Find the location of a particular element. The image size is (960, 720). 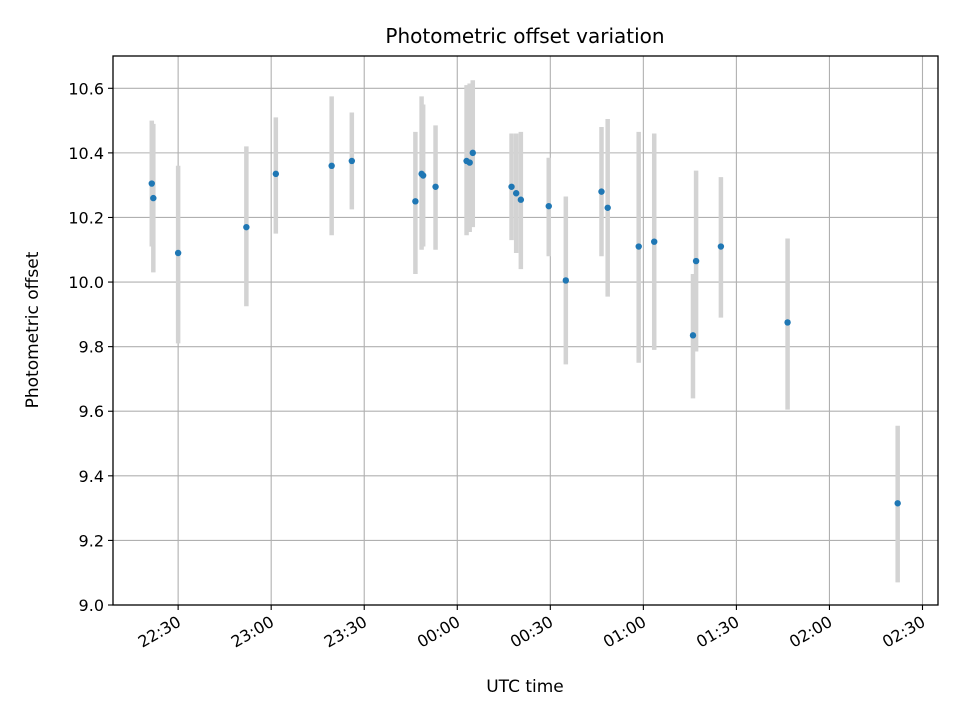

y-tick-label: 9.0 is located at coordinates (91, 605).